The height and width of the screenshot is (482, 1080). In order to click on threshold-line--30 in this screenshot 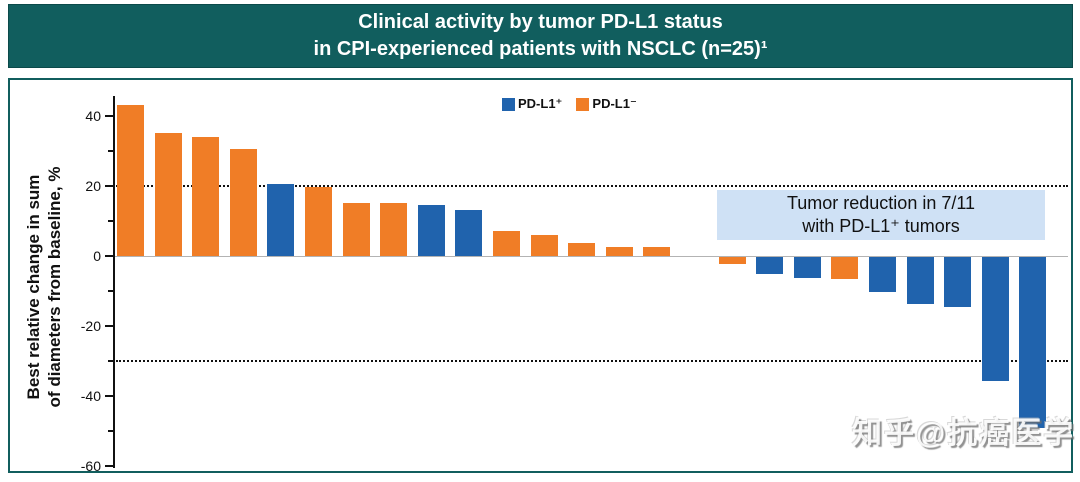, I will do `click(592, 360)`.